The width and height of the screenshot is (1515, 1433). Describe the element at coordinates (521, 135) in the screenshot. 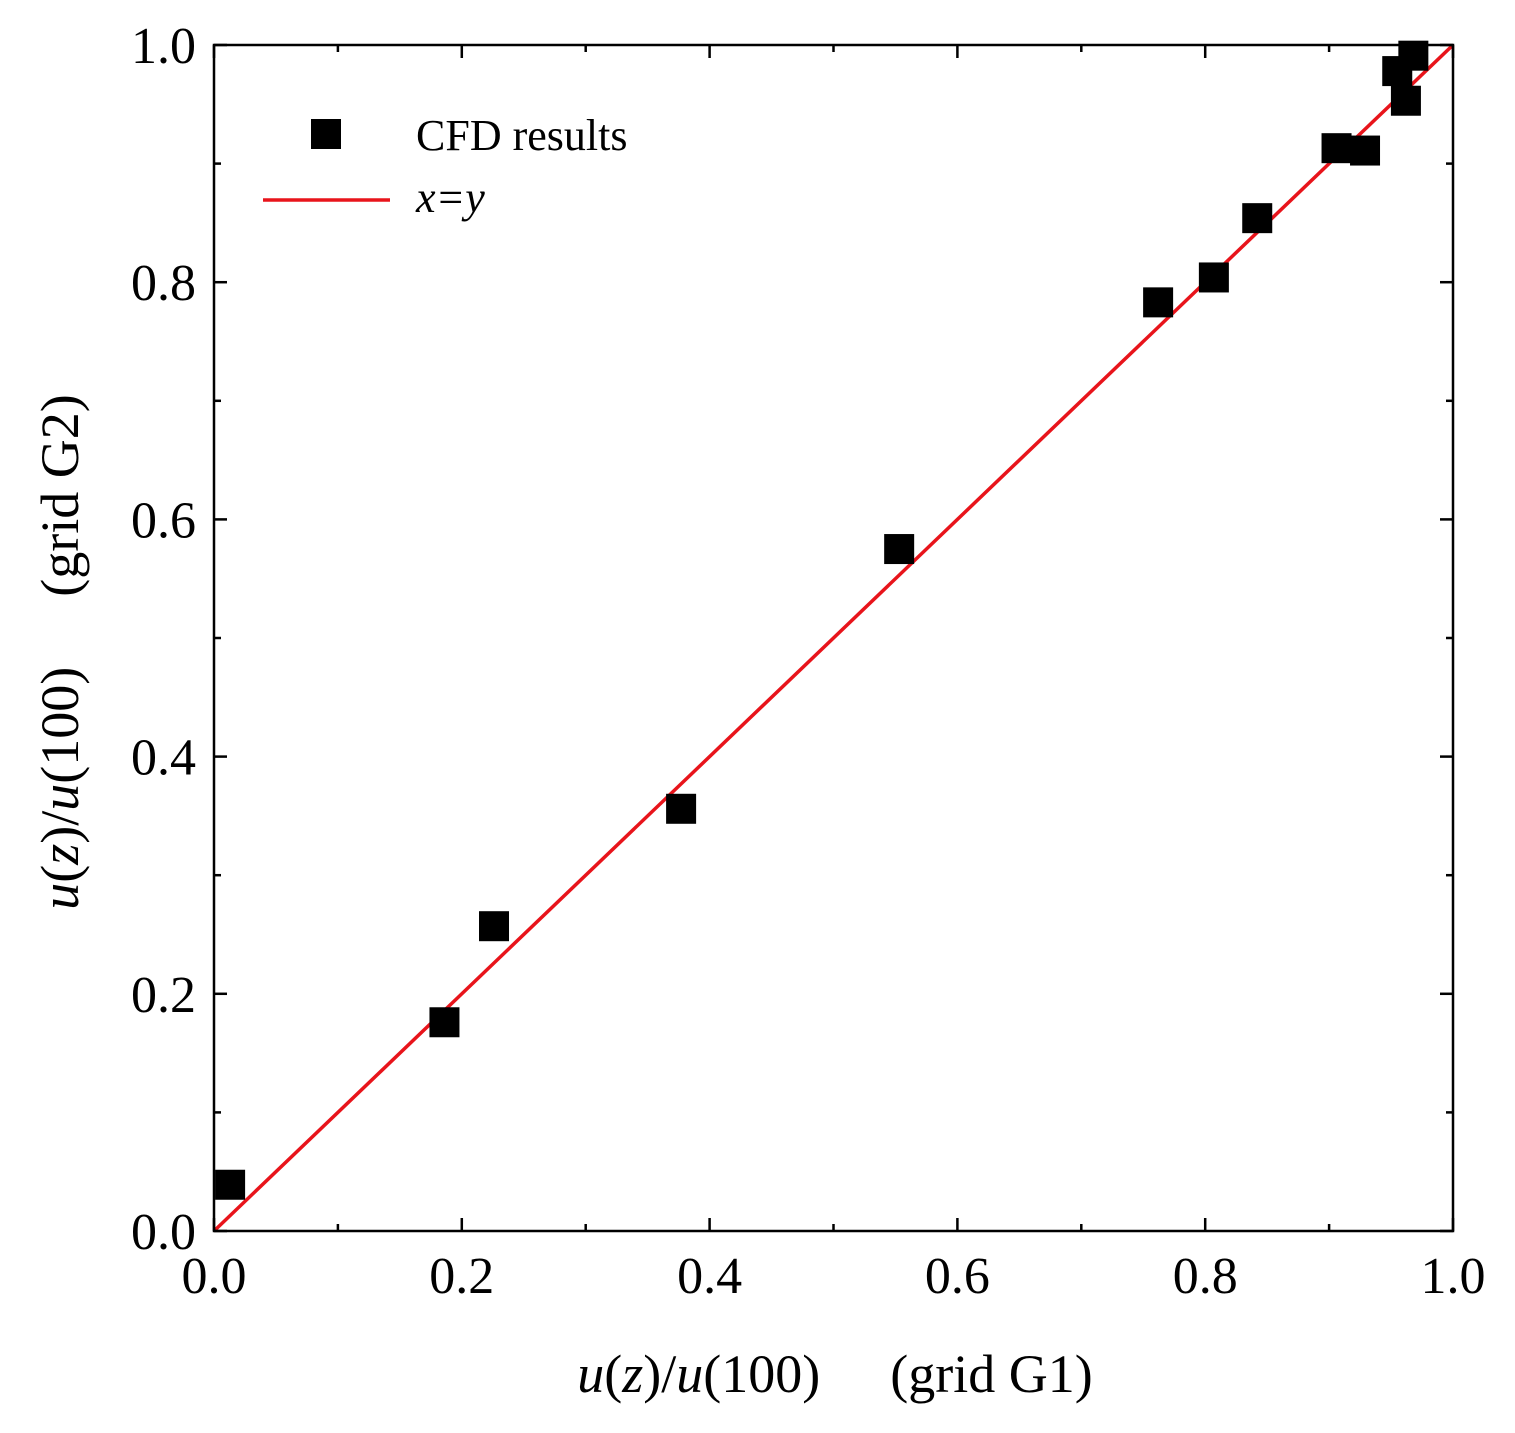

I see `legend-label-cfd-results: CFD results` at that location.